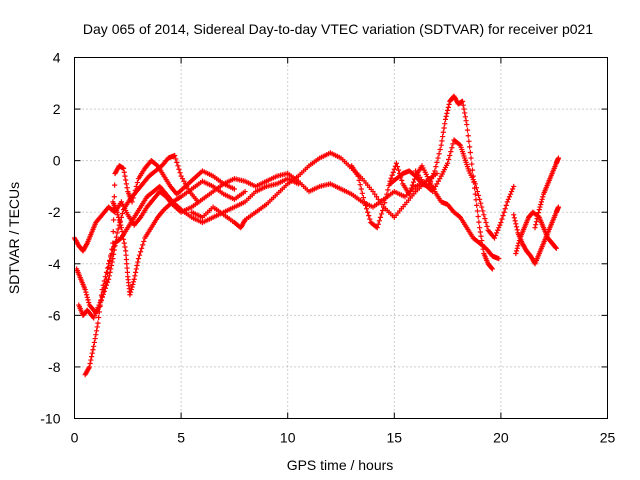  I want to click on y-tick-label: 4, so click(57, 58).